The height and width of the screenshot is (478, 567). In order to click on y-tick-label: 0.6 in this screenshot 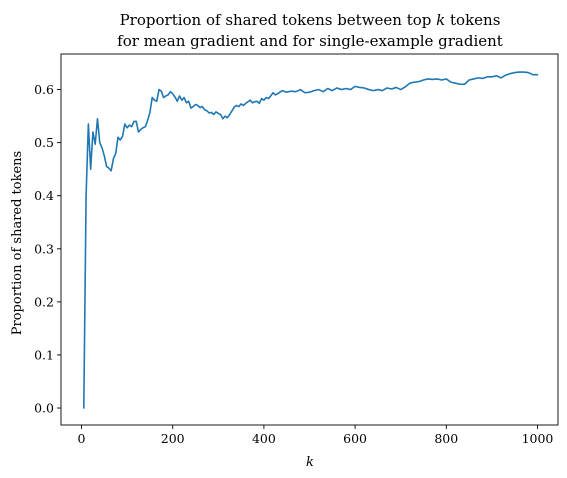, I will do `click(44, 89)`.